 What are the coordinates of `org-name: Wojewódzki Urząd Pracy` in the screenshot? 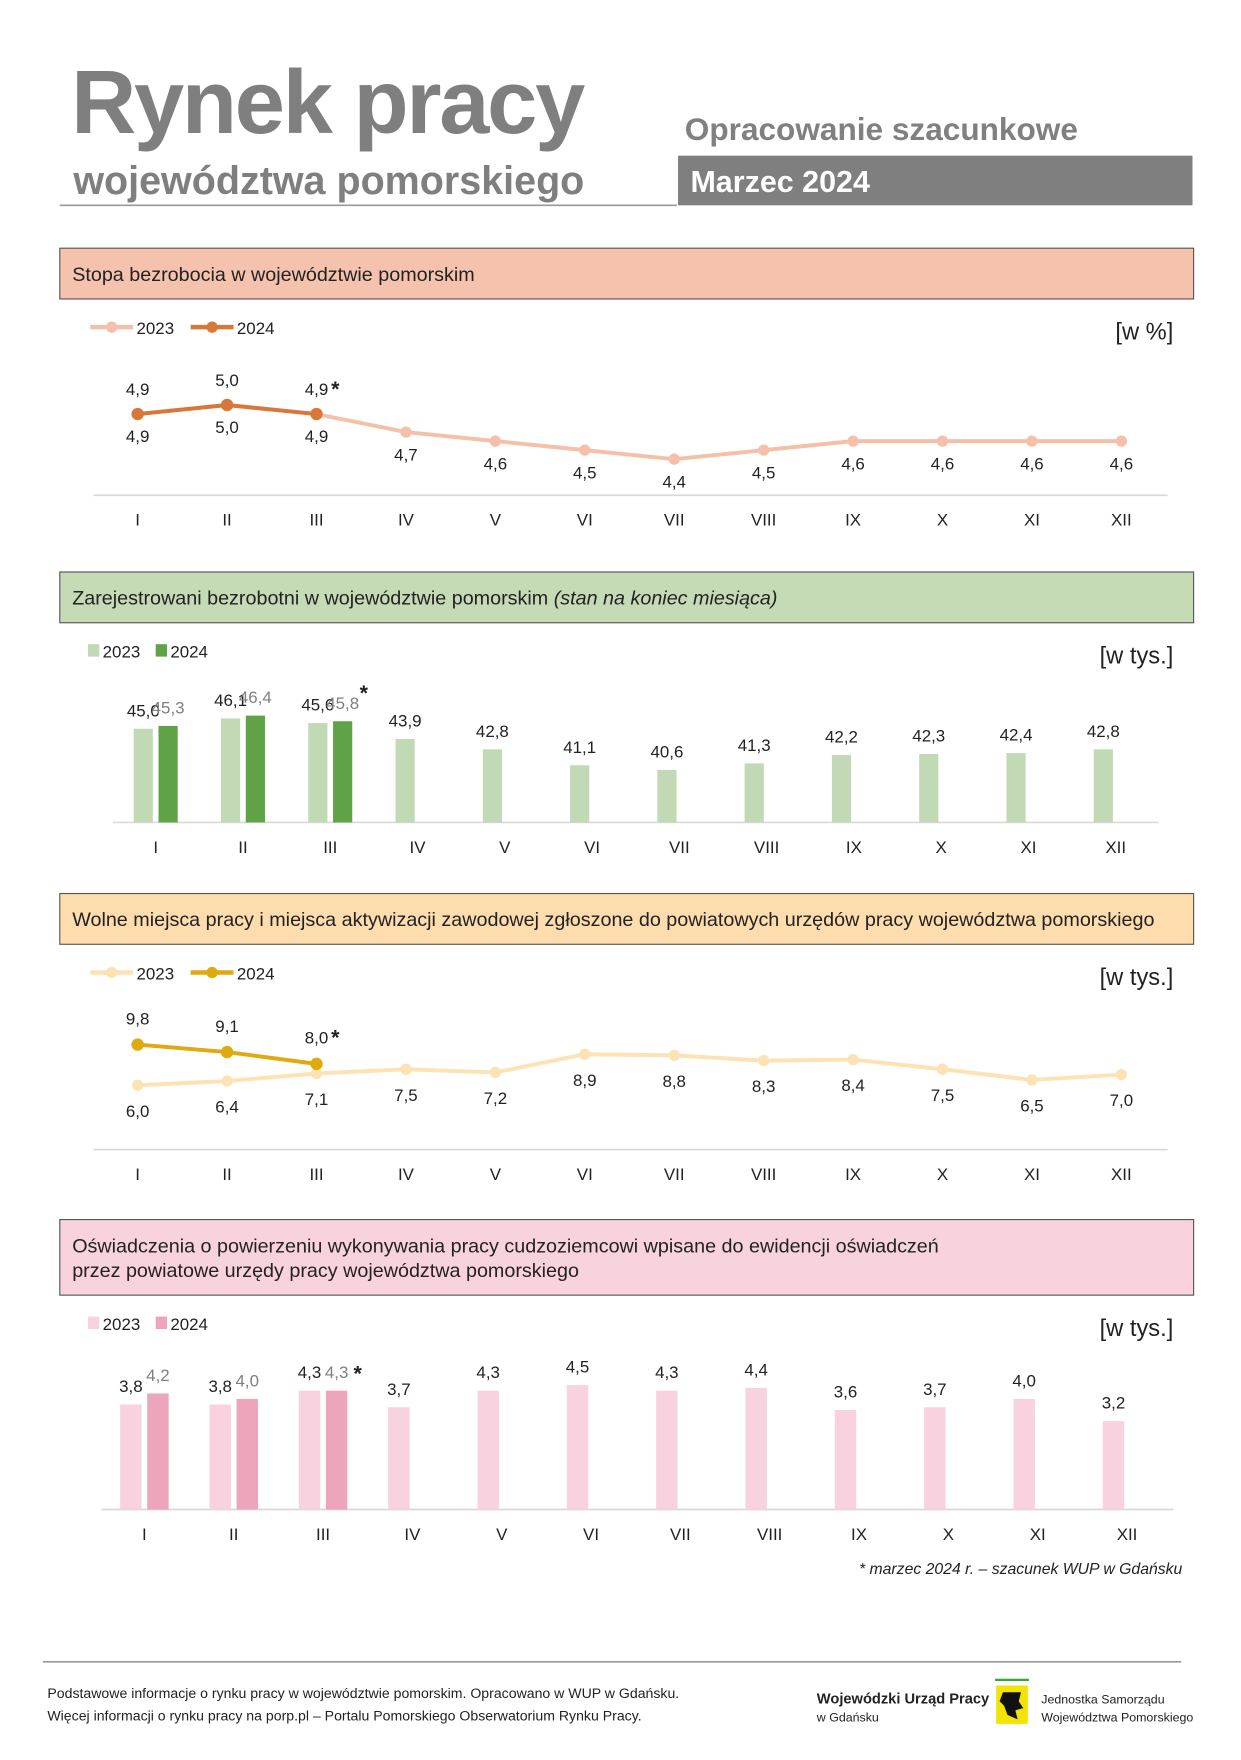 It's located at (903, 1700).